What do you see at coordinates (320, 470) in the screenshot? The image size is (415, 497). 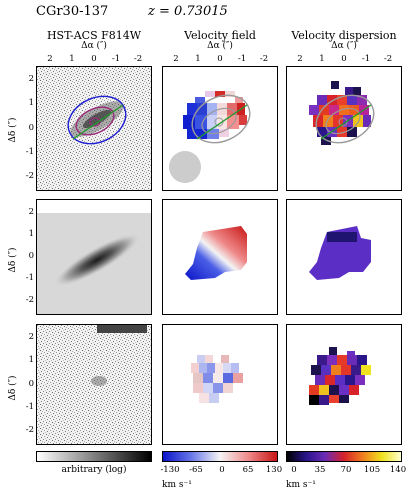 I see `colorbar-tick-label: 35` at bounding box center [320, 470].